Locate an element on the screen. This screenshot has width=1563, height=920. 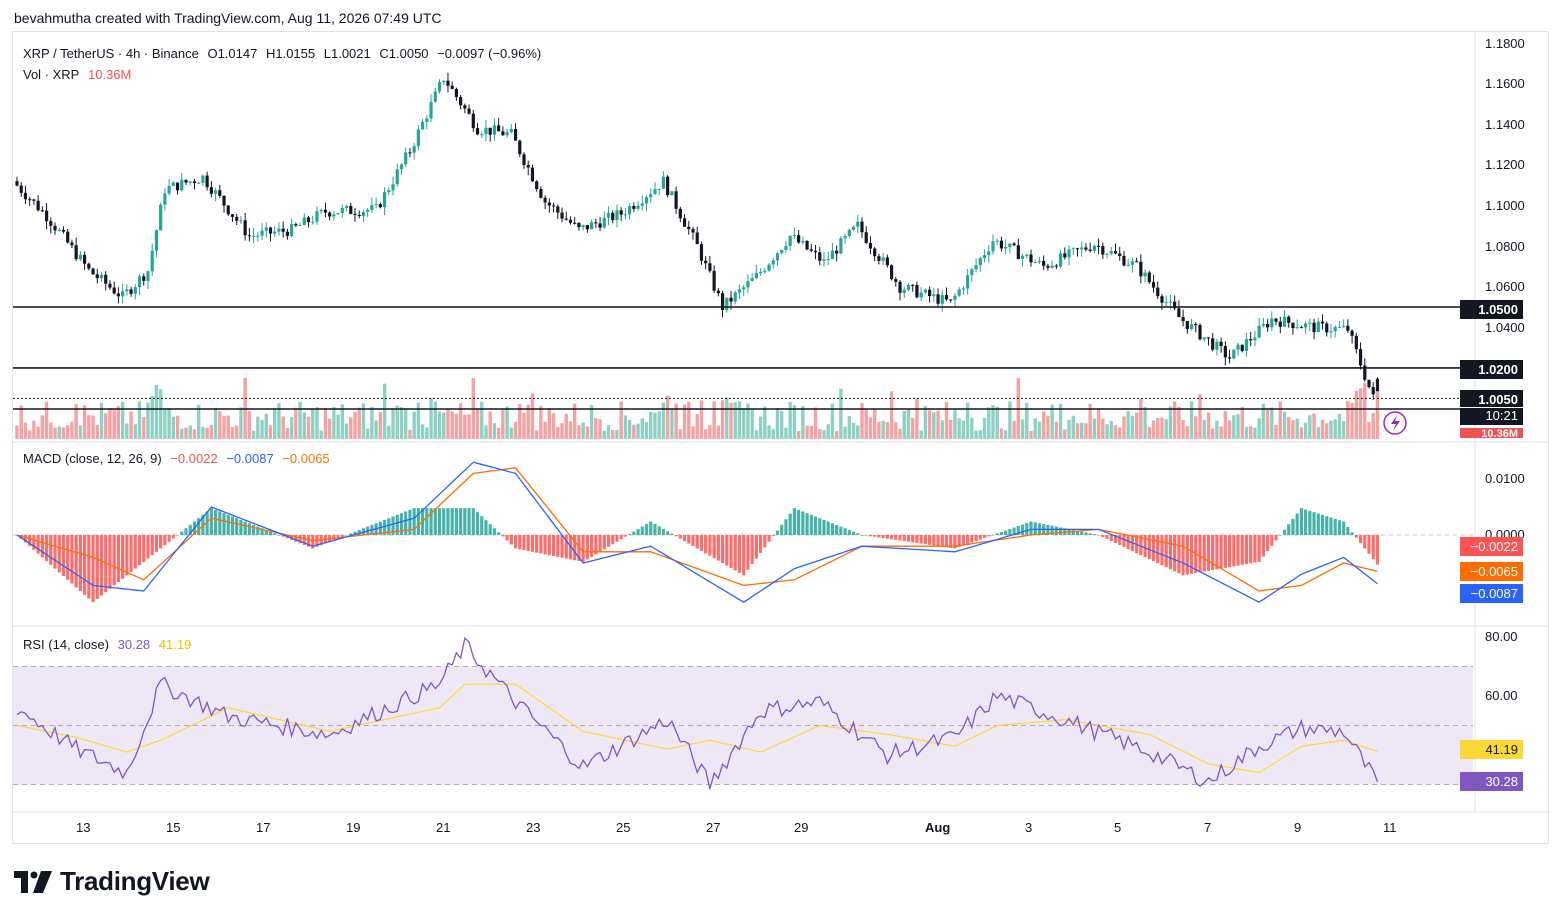
last-price-tag: 1.0050 is located at coordinates (1491, 398).